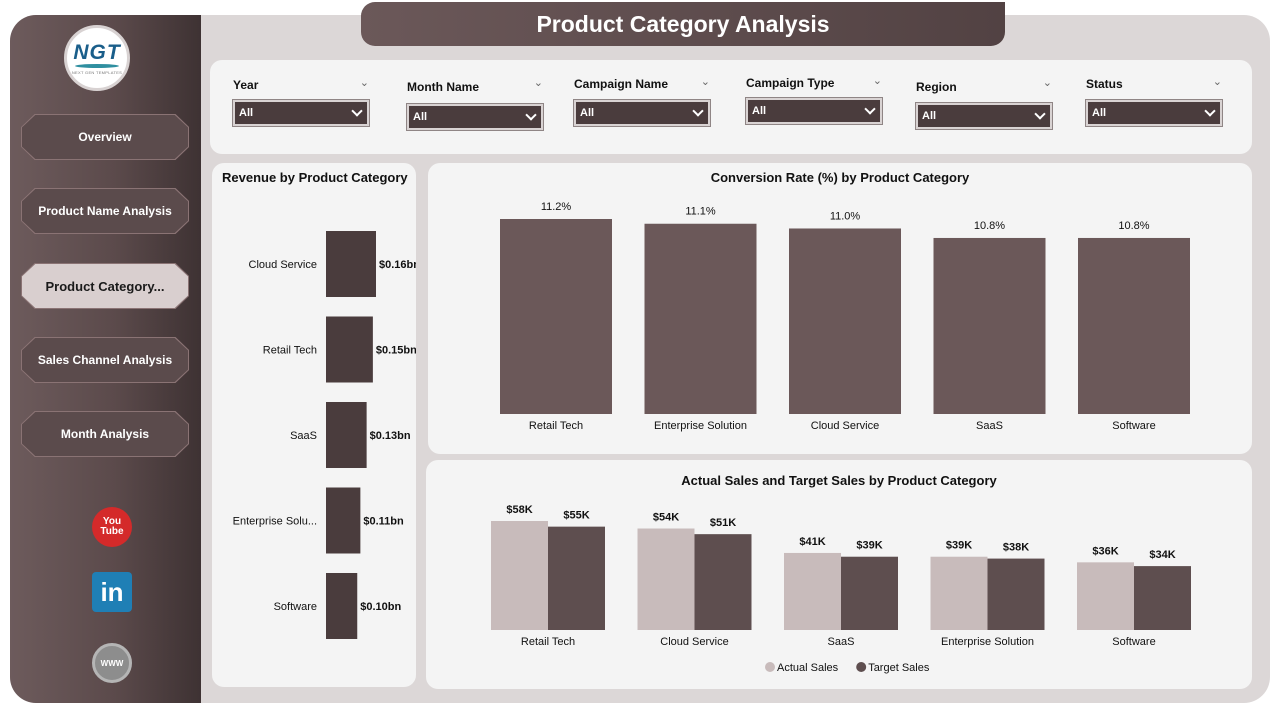 This screenshot has height=706, width=1280. Describe the element at coordinates (1105, 551) in the screenshot. I see `sales-data-label: $36K` at that location.